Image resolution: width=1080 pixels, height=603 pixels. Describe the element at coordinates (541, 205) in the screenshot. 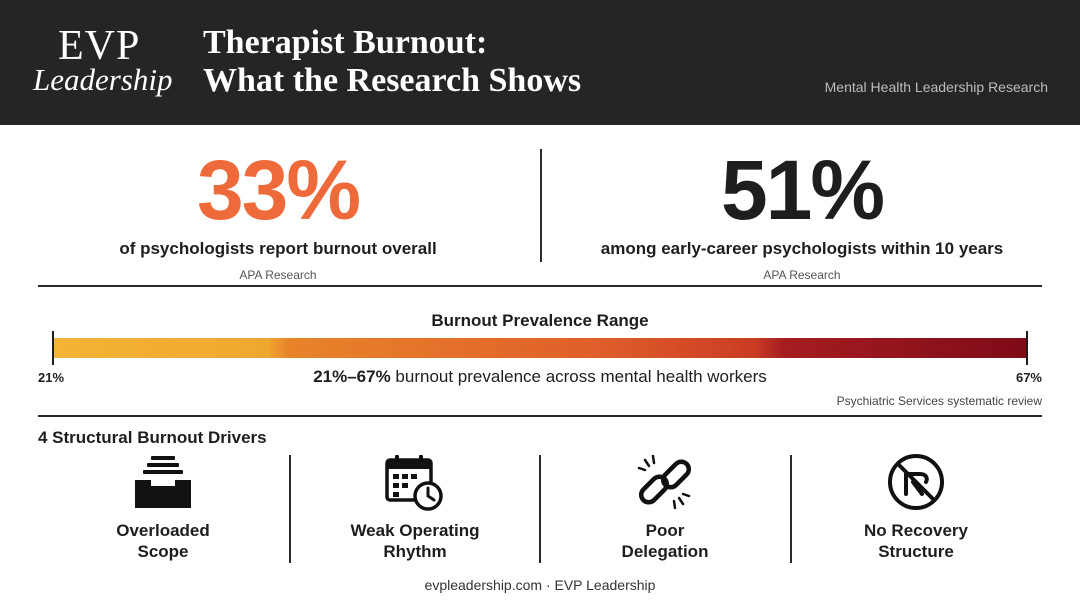

I see `stats-divider` at that location.